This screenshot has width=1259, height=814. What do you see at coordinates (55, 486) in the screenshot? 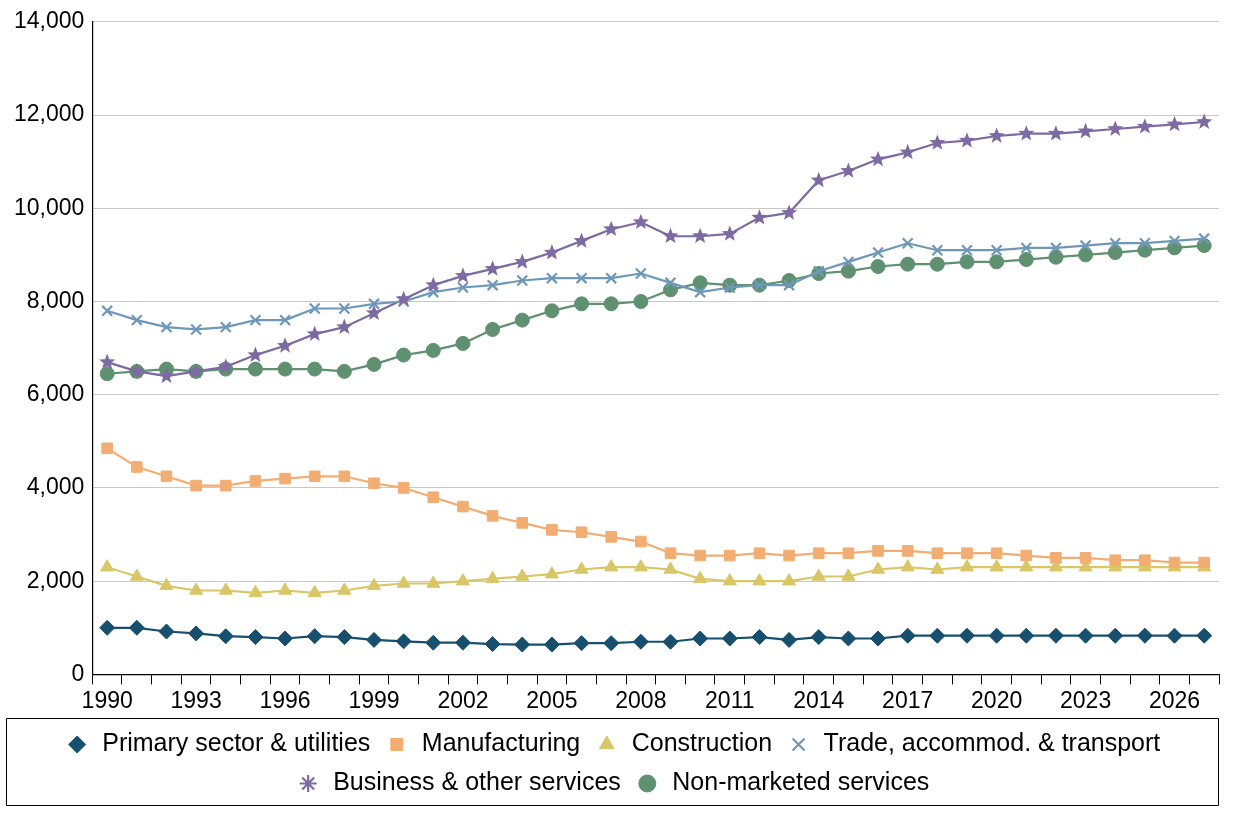
I see `y-tick-label: 4,000` at bounding box center [55, 486].